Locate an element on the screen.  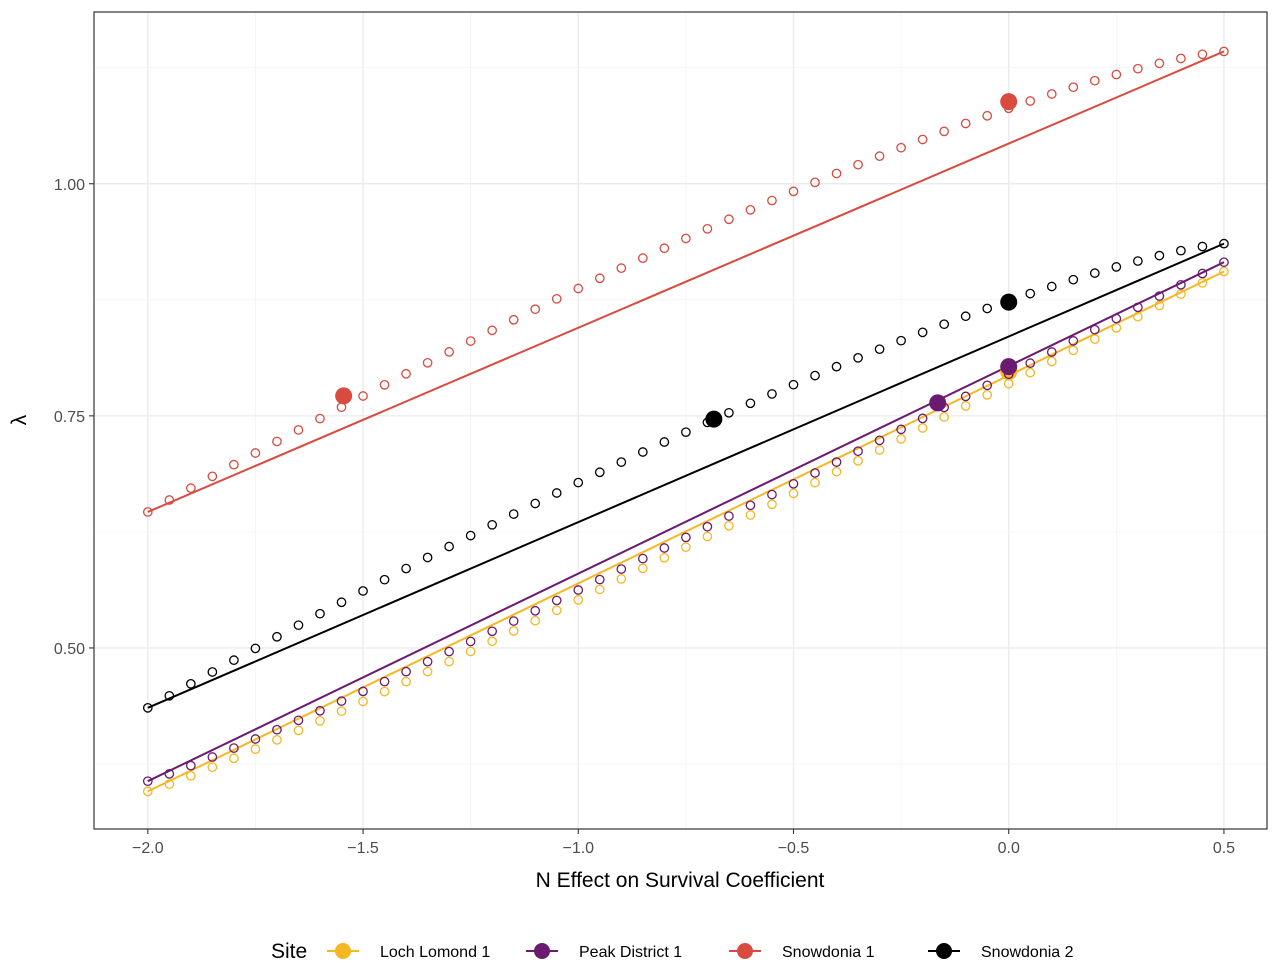
legend-title: Site is located at coordinates (289, 951).